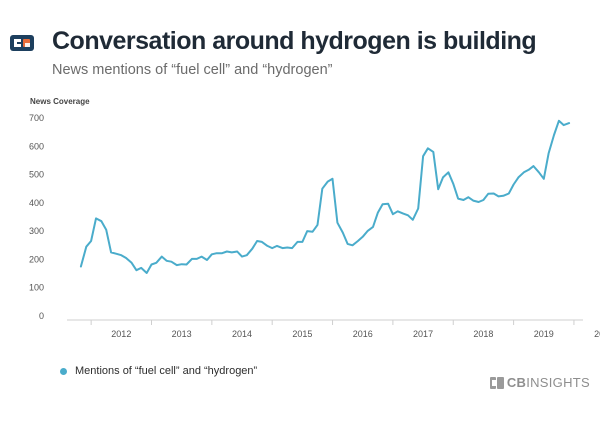  What do you see at coordinates (544, 334) in the screenshot?
I see `x-tick-label: 2019` at bounding box center [544, 334].